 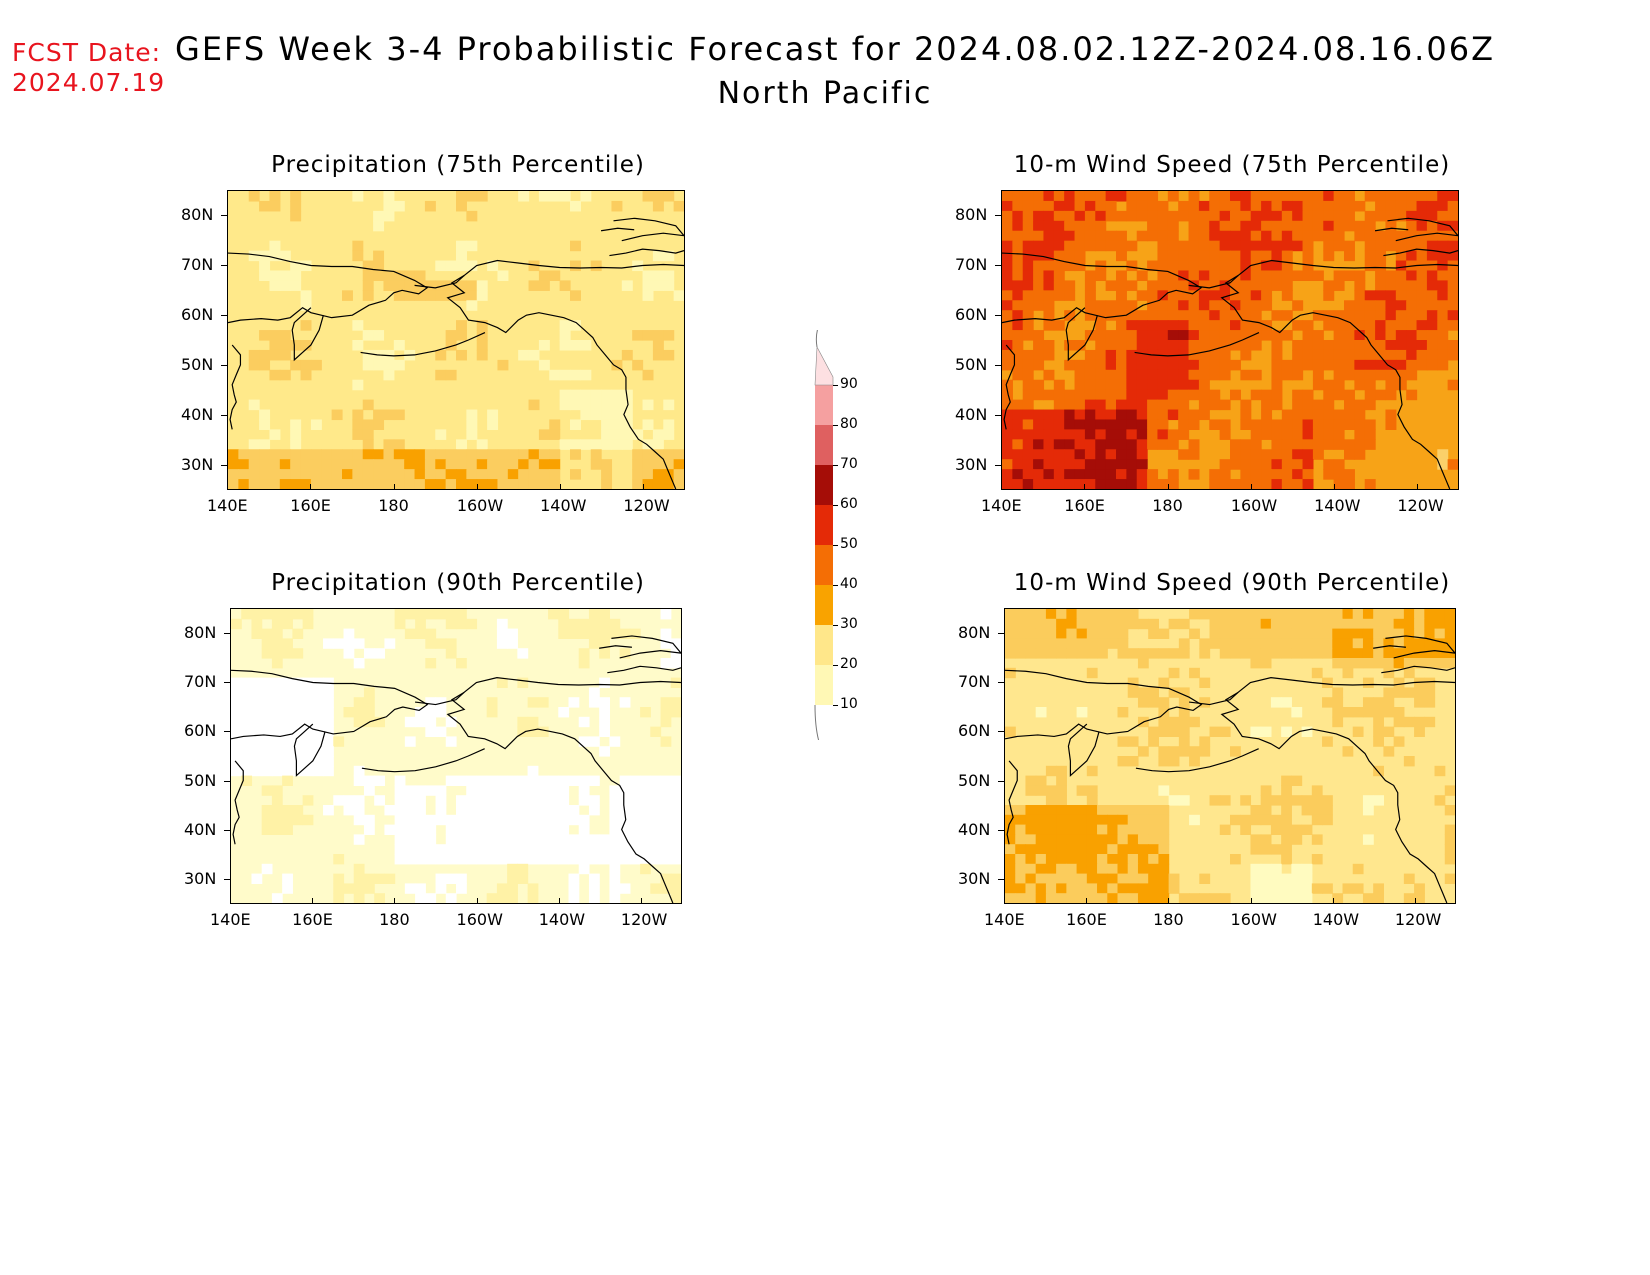 I want to click on colorbar-level-label: 10, so click(x=849, y=704).